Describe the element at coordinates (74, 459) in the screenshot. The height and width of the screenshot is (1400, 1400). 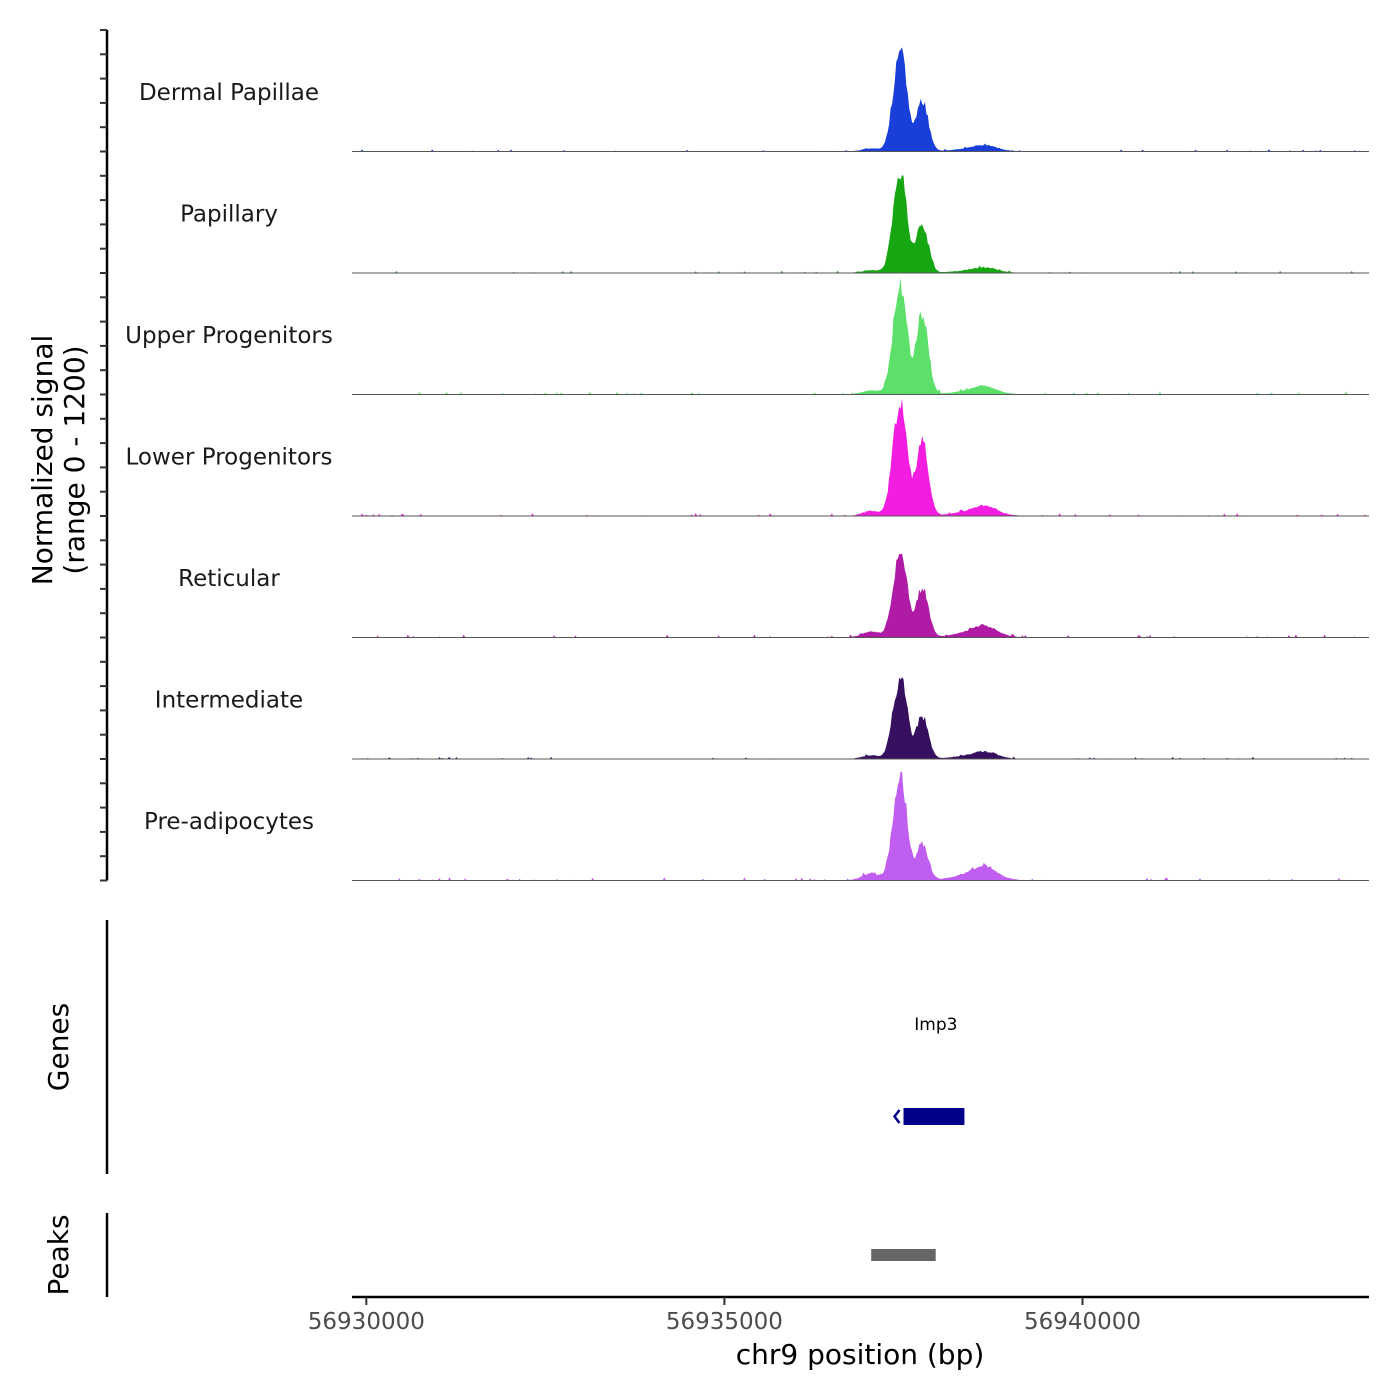
I see `y-axis-range-label: (range 0 - 1200)` at that location.